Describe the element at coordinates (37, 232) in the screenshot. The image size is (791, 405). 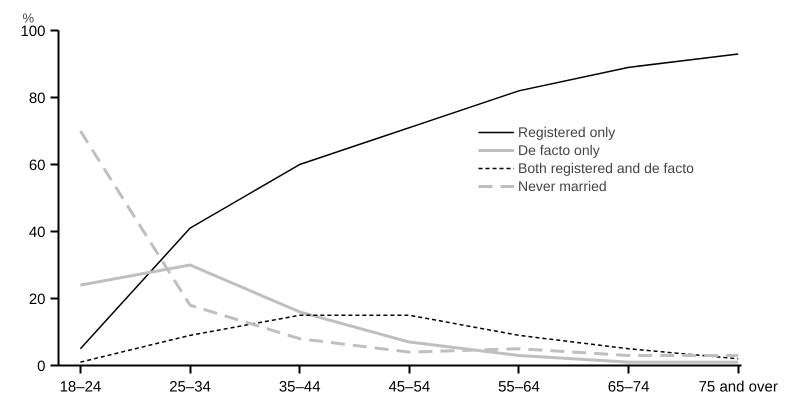
I see `y-tick-label: 40` at that location.